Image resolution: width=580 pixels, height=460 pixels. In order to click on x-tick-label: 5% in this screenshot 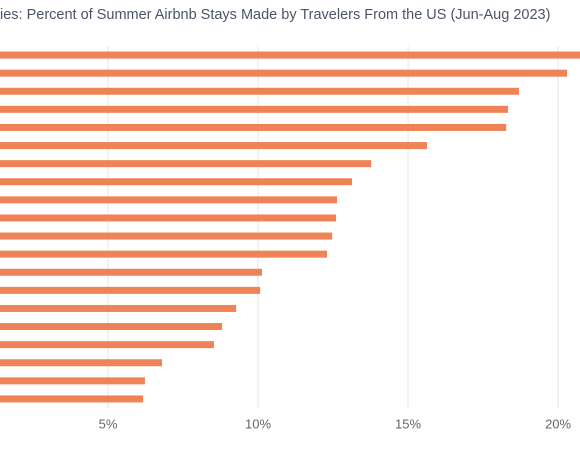, I will do `click(108, 423)`.